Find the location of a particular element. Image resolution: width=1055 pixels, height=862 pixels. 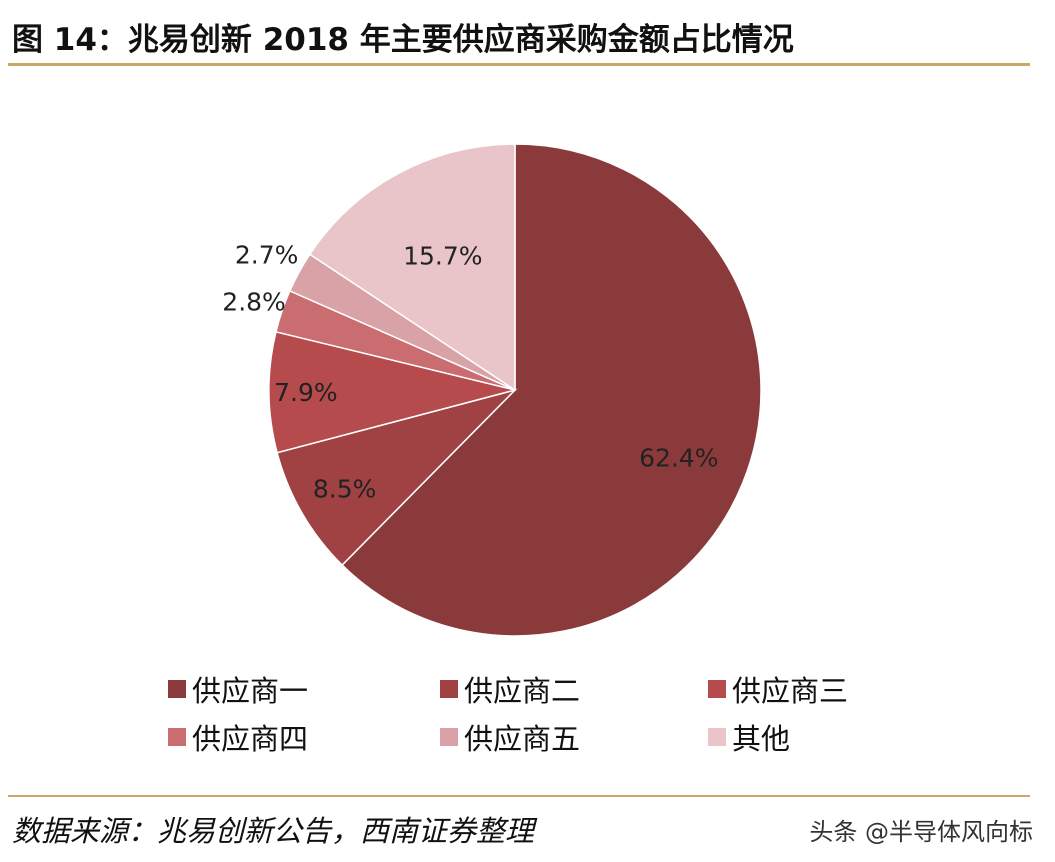

data-label-3: 7.9% is located at coordinates (306, 392).